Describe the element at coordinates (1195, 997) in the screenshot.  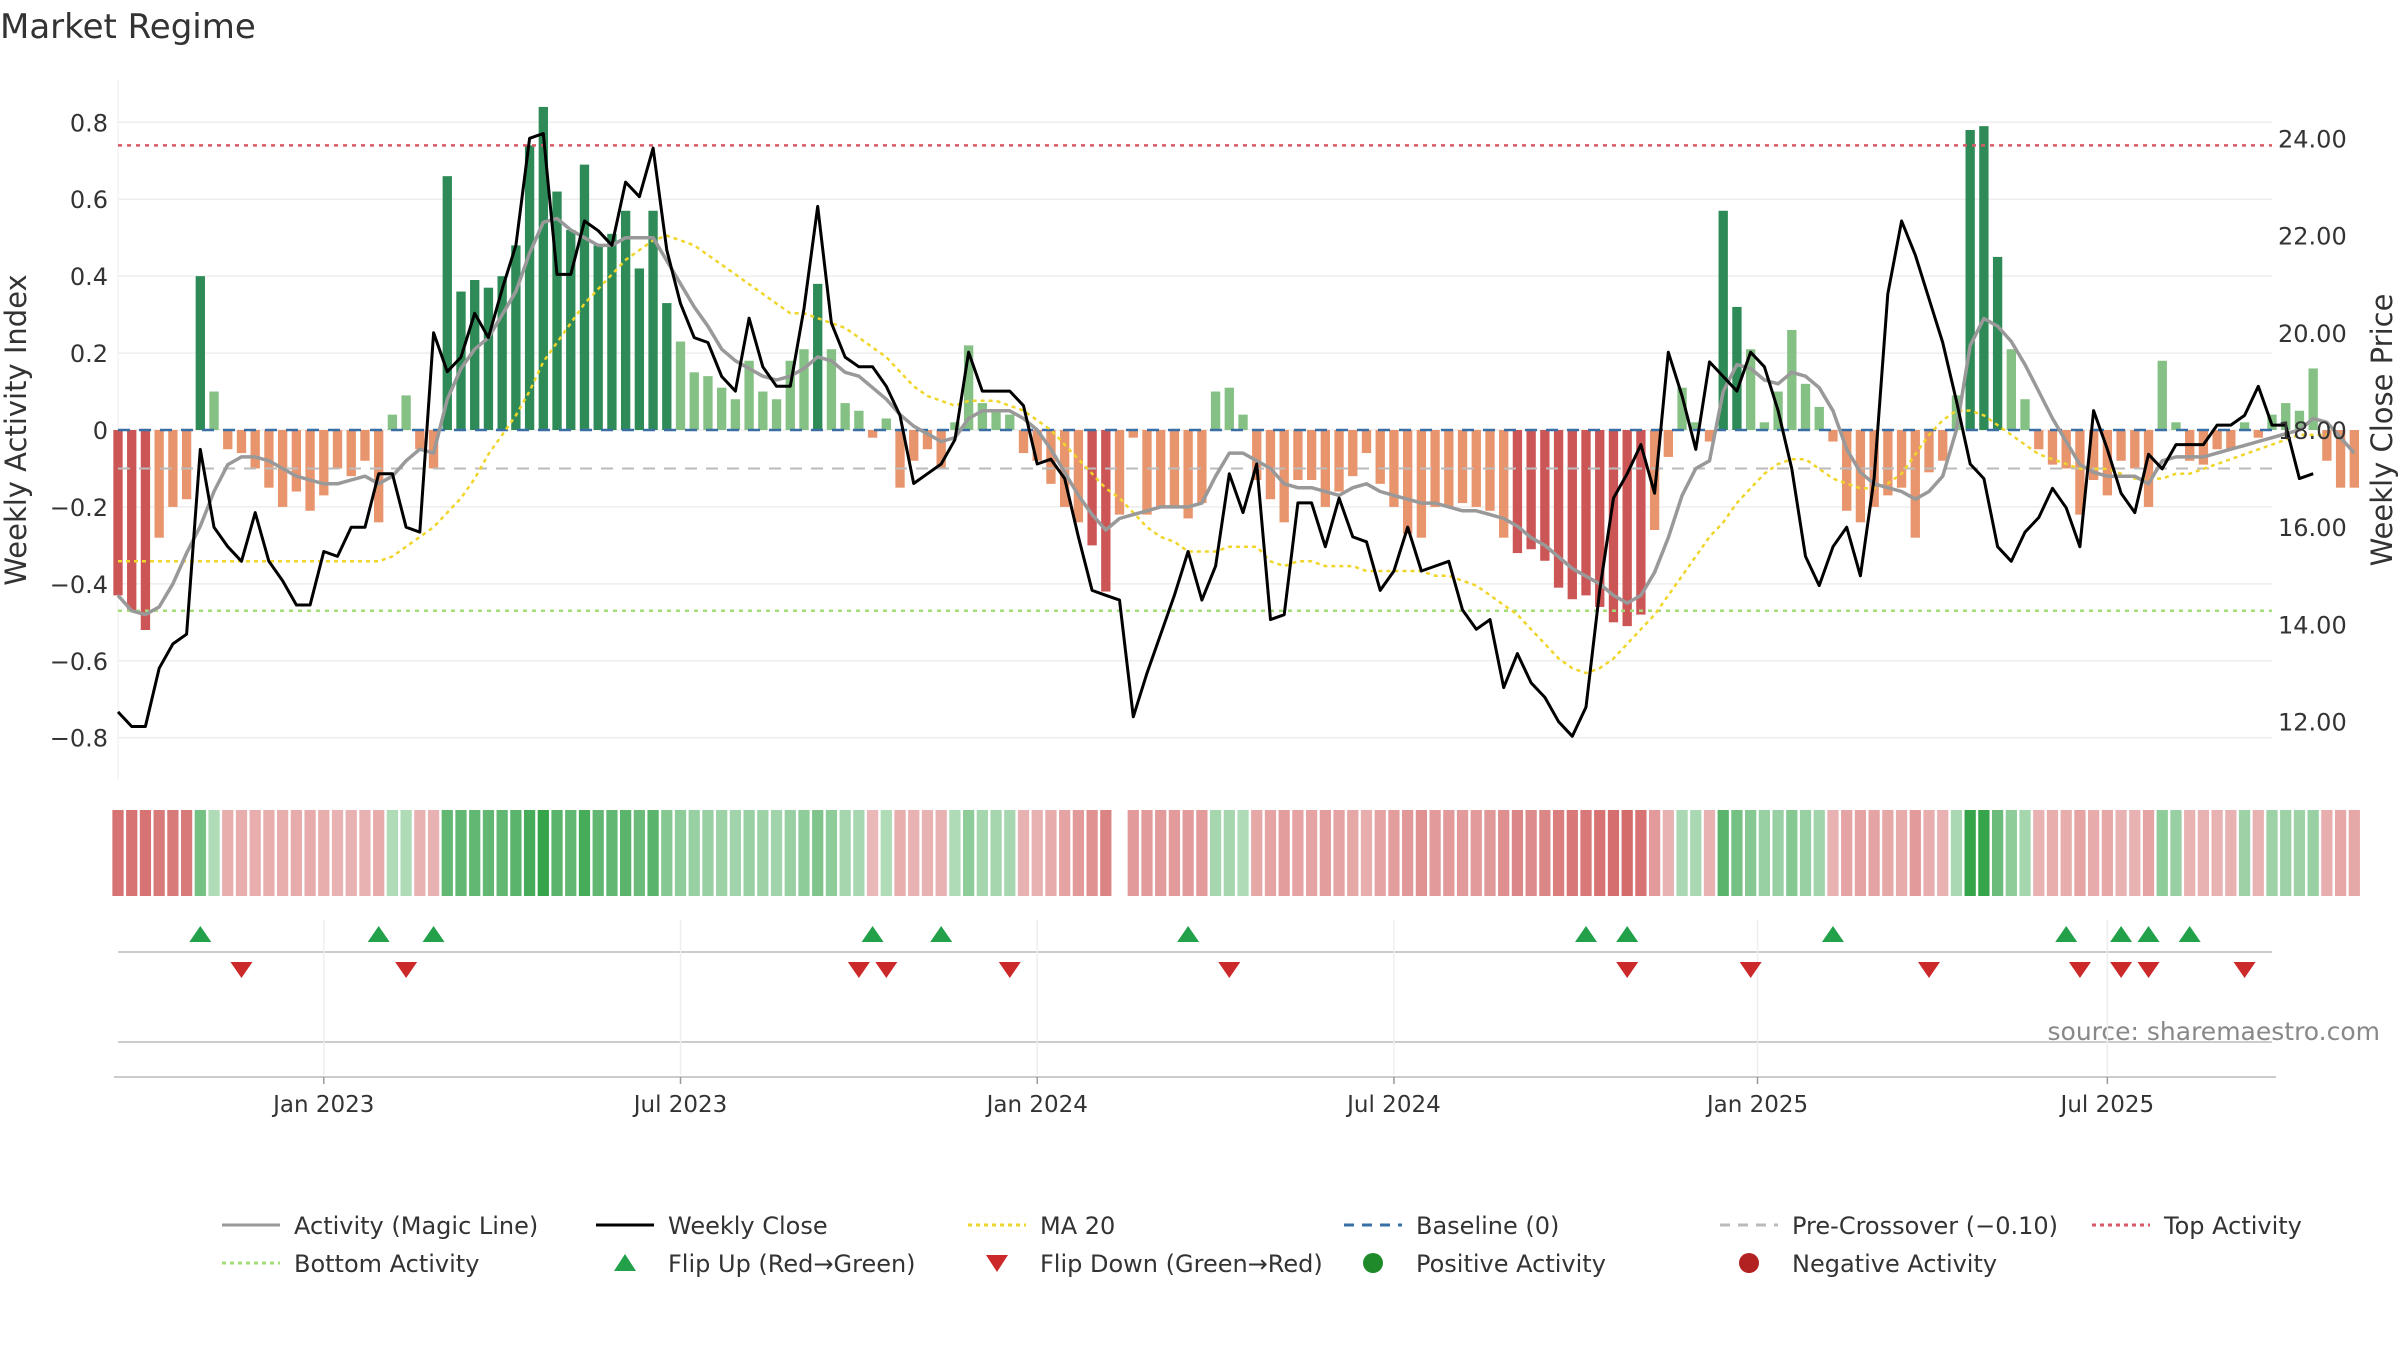
I see `flip-markers` at that location.